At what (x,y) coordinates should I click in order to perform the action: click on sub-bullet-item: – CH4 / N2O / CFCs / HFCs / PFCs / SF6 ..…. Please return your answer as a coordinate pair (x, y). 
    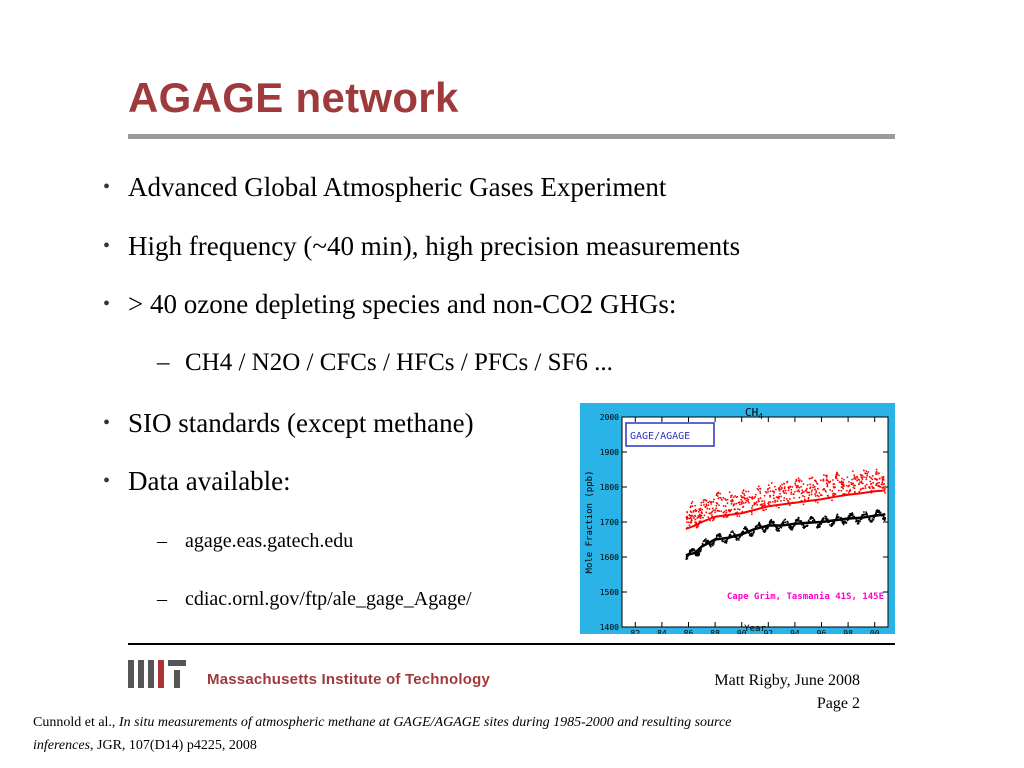
    Looking at the image, I should click on (385, 363).